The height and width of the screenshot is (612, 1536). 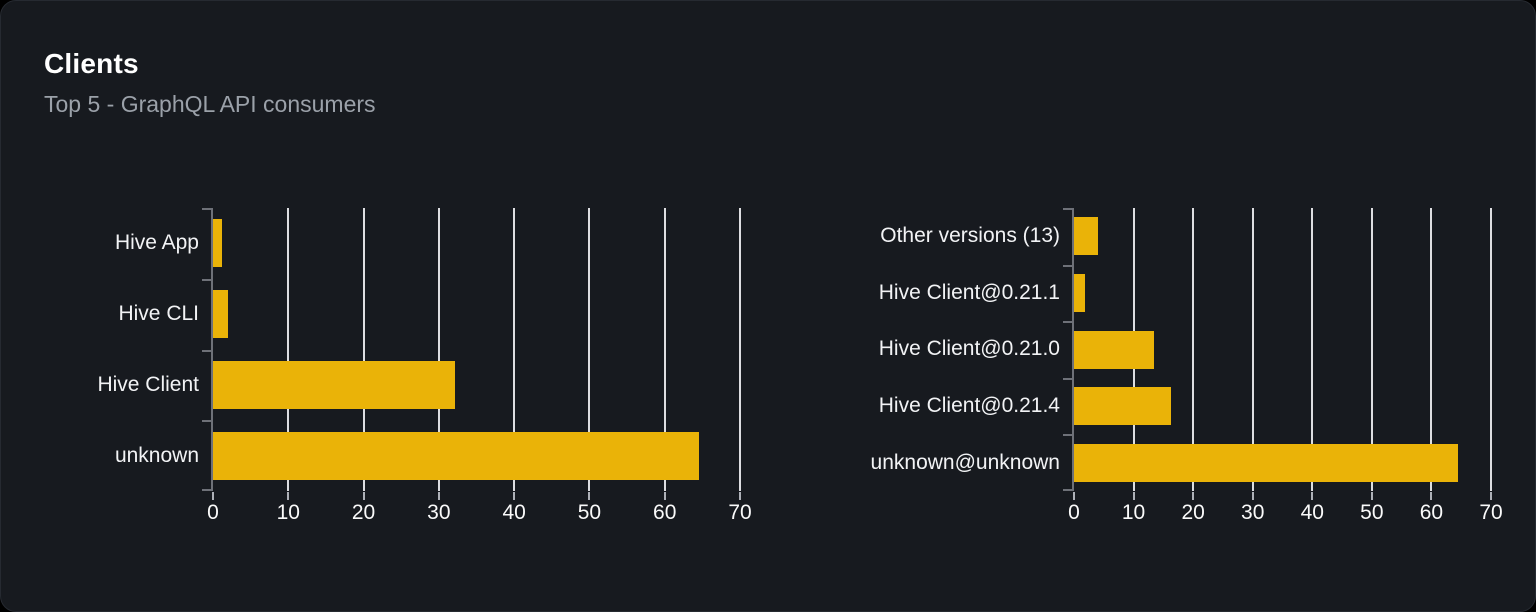 I want to click on category-label: Hive Client@0.21.1, so click(x=969, y=292).